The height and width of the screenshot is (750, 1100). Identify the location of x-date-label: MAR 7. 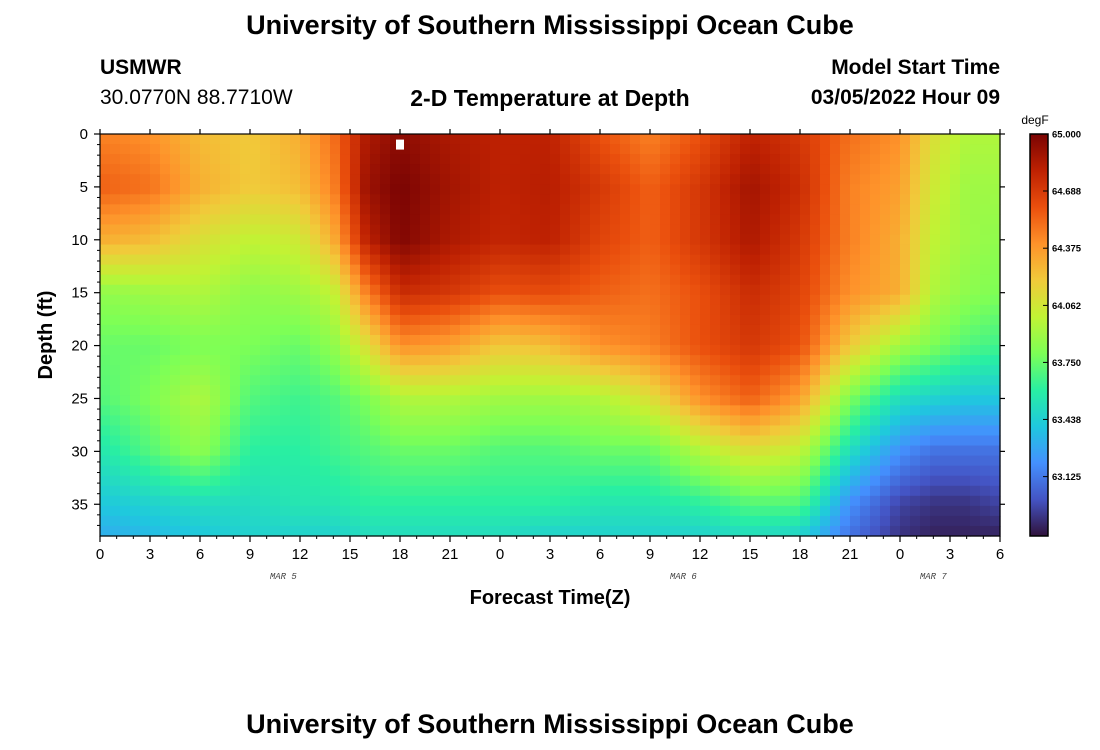
(934, 577).